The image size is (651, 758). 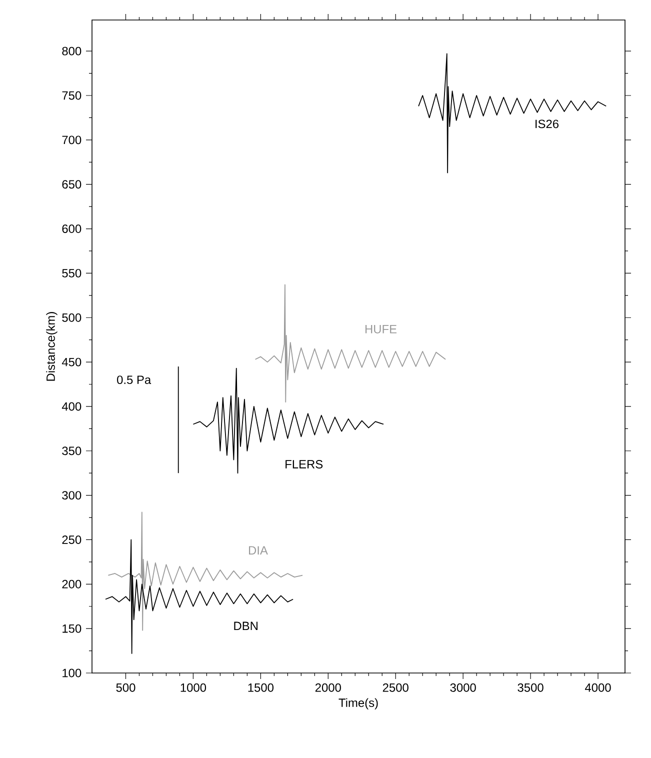 I want to click on series-label: FLERS, so click(x=304, y=464).